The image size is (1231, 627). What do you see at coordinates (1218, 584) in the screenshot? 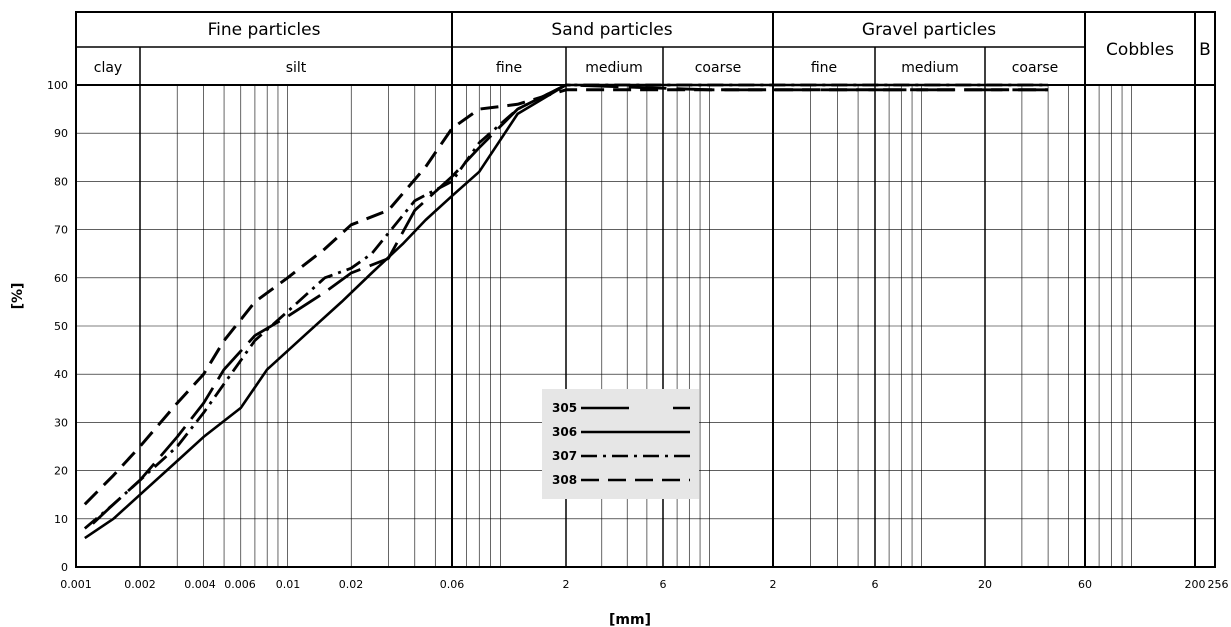
I see `x-tick-label: 256` at bounding box center [1218, 584].